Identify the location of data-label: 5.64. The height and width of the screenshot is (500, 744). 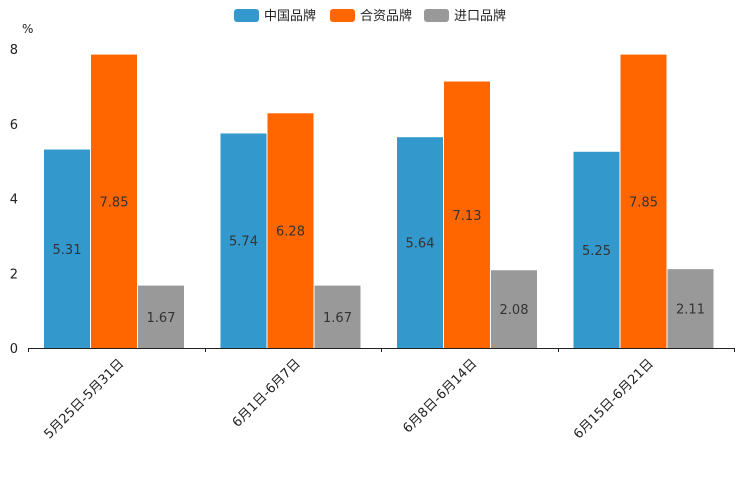
(420, 244).